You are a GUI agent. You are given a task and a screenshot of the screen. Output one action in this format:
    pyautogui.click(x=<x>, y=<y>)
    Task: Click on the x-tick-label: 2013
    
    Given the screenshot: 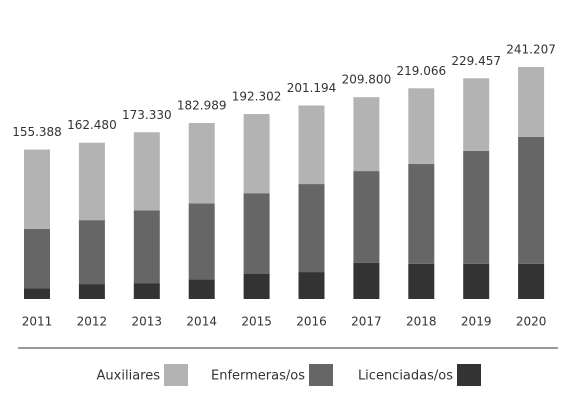 What is the action you would take?
    pyautogui.click(x=147, y=322)
    